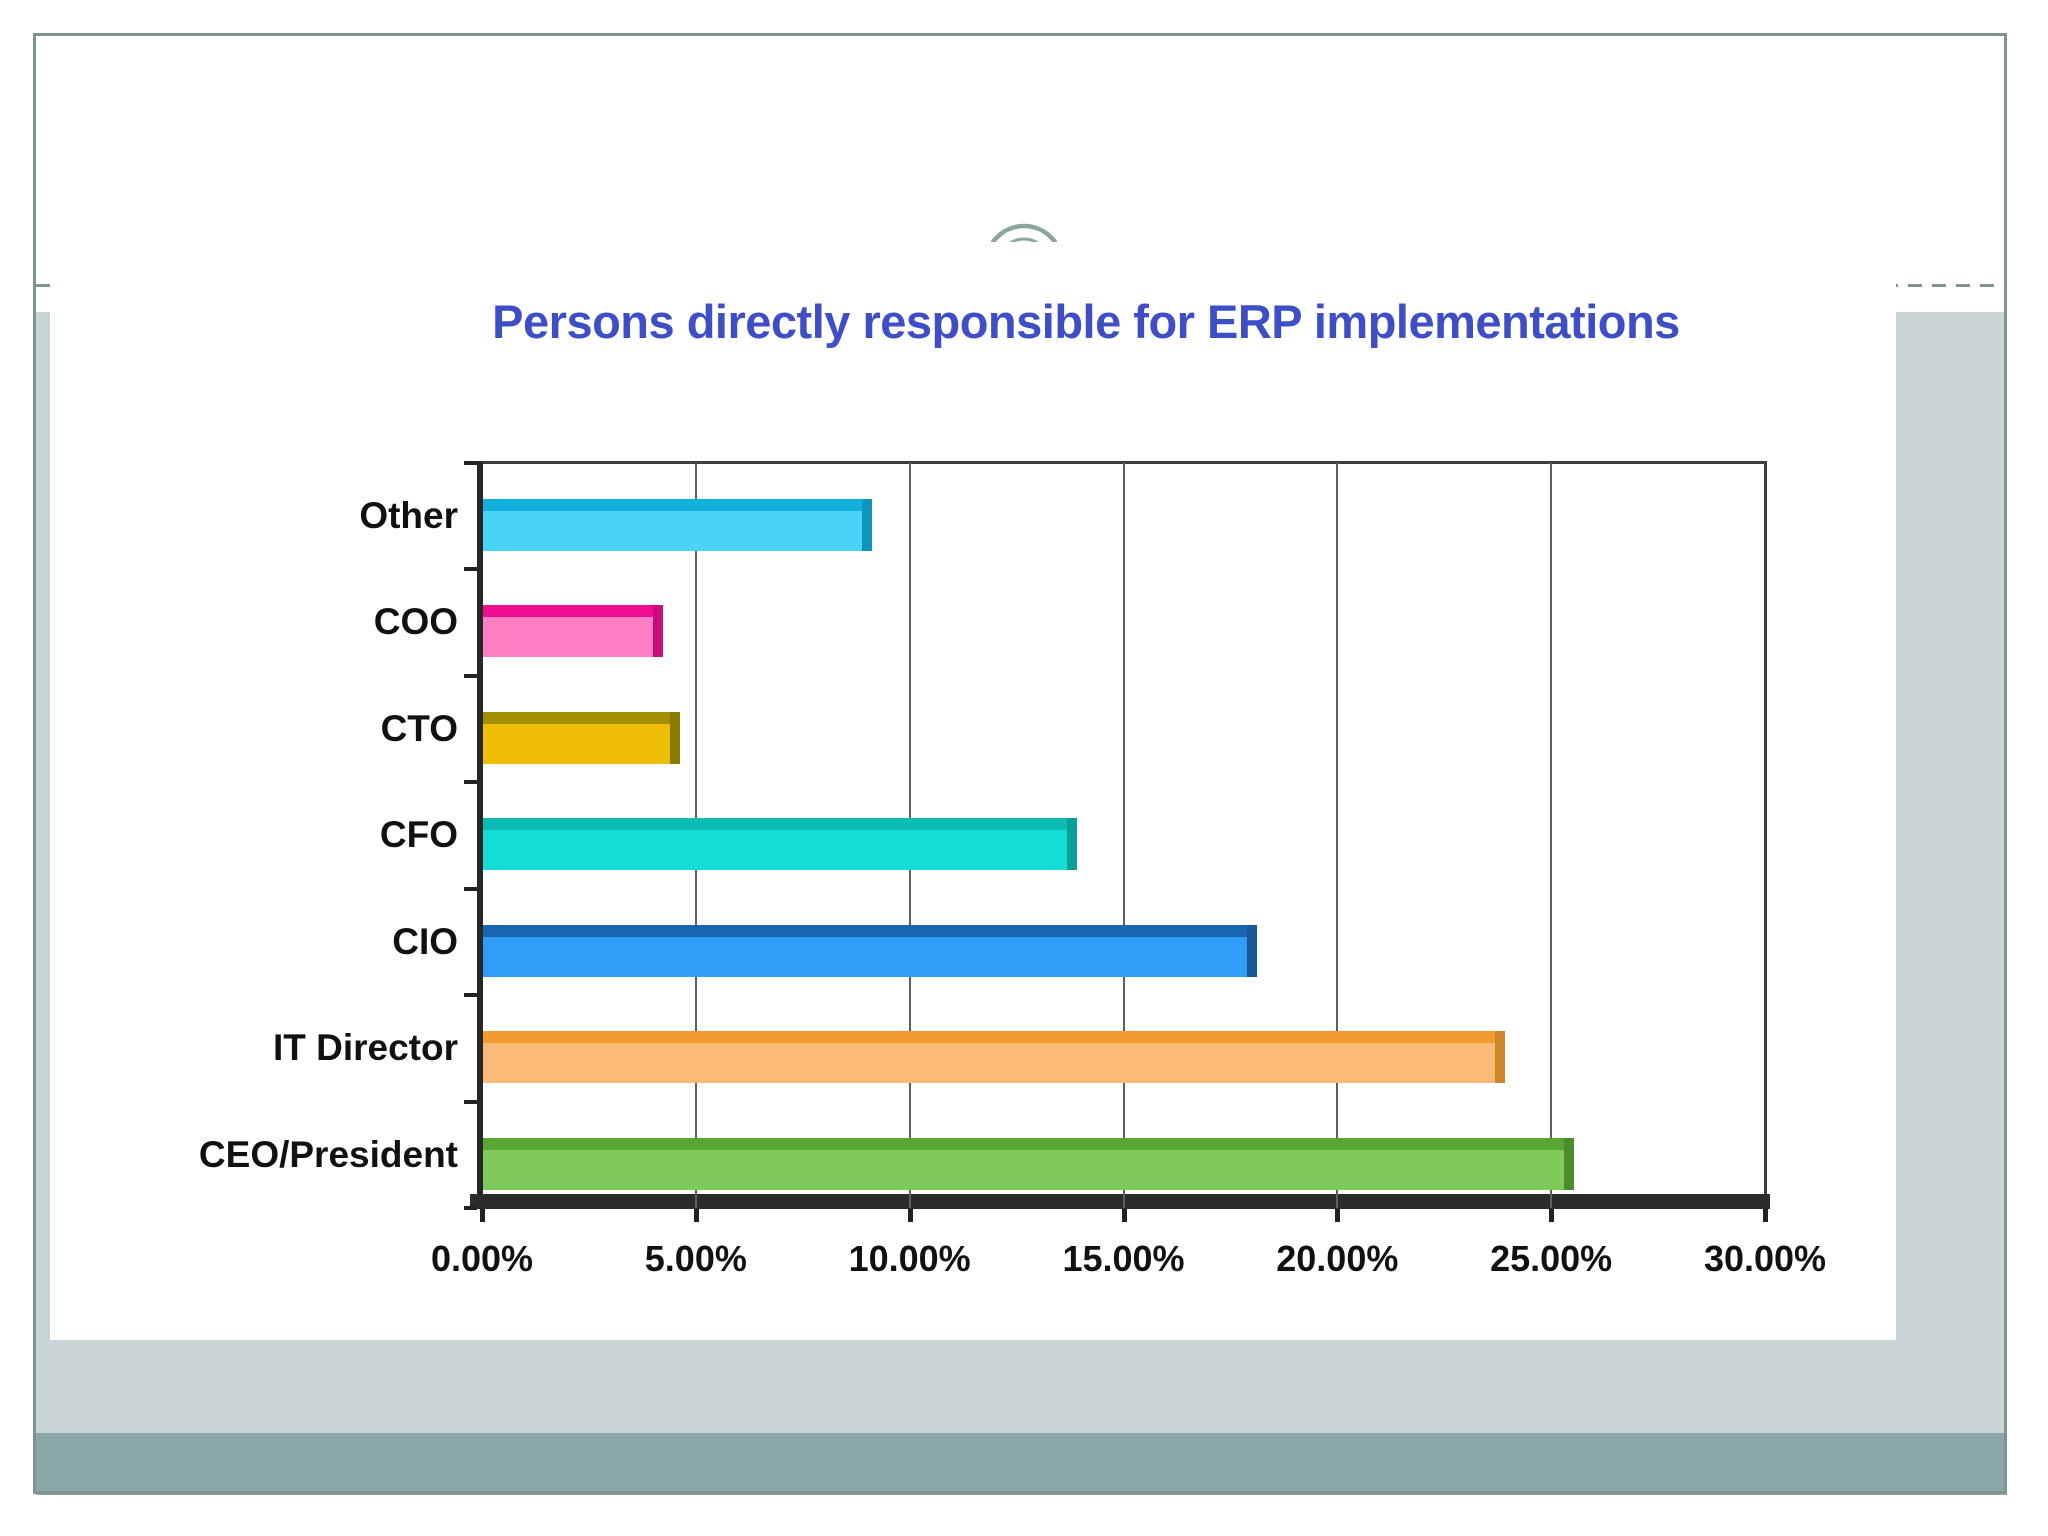 Image resolution: width=2048 pixels, height=1536 pixels. Describe the element at coordinates (415, 622) in the screenshot. I see `category-label-coo: COO` at that location.